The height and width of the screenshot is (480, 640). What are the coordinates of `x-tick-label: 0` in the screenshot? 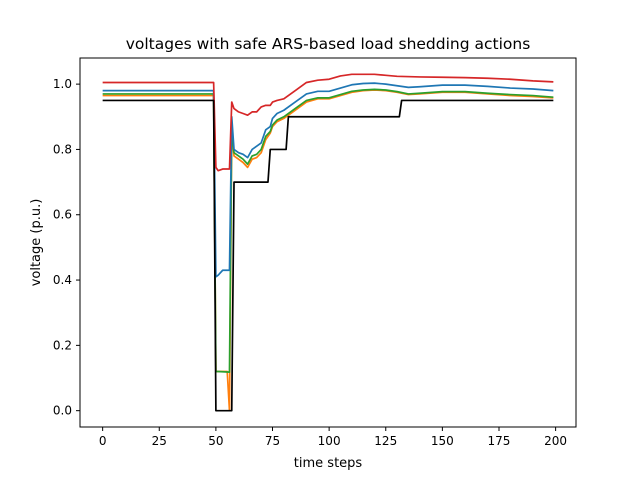 It's located at (103, 441).